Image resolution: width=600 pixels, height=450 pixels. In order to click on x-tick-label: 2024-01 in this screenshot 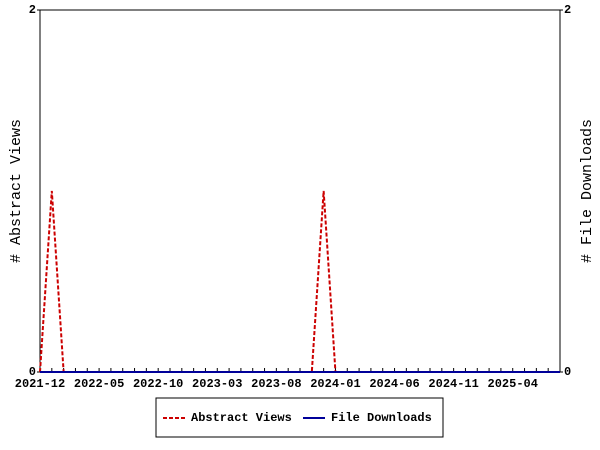, I will do `click(335, 384)`.